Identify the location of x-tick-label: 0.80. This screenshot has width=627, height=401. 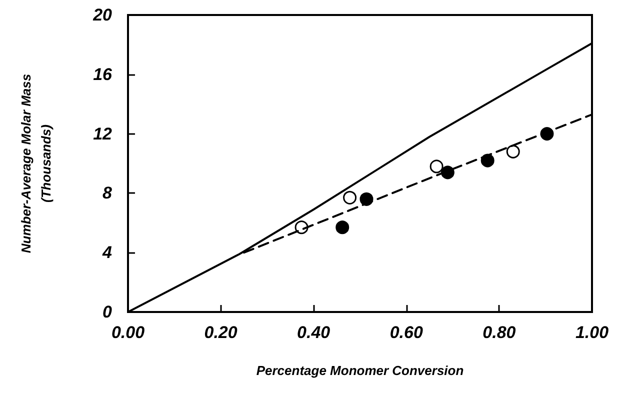
(499, 332).